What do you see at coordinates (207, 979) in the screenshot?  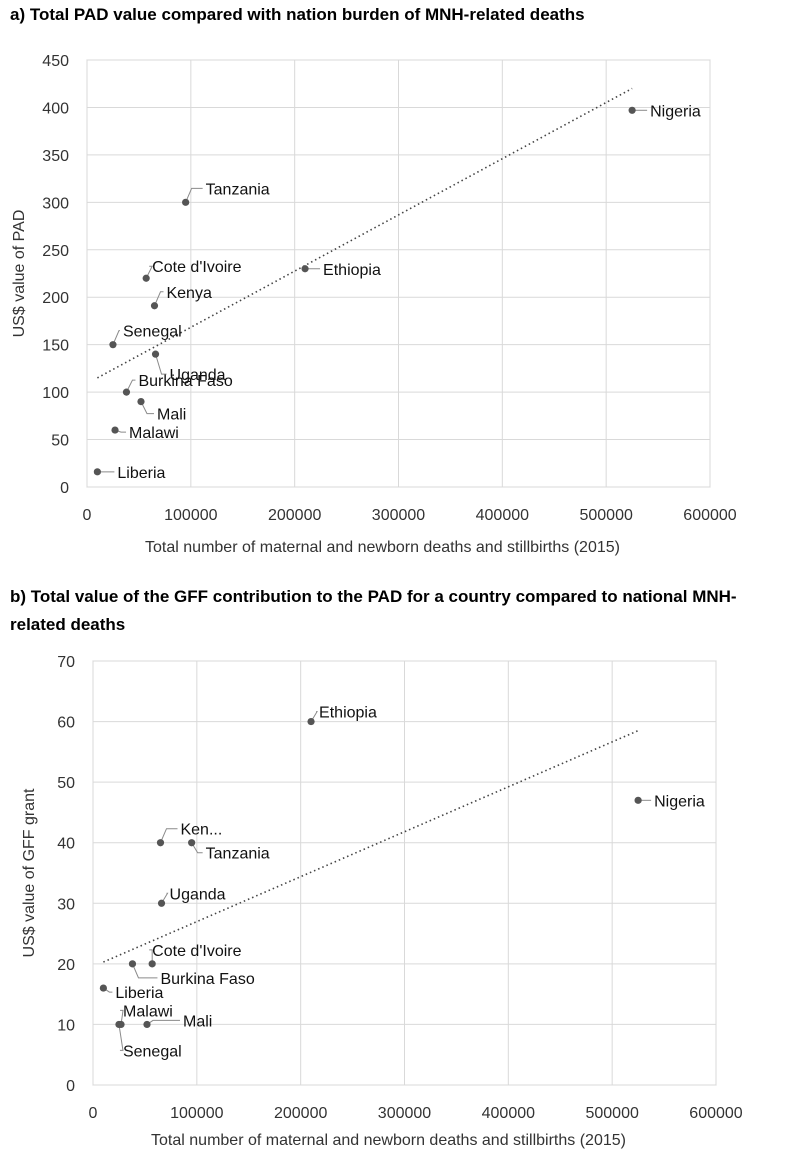 I see `chart-b-point-label: Burkina Faso` at bounding box center [207, 979].